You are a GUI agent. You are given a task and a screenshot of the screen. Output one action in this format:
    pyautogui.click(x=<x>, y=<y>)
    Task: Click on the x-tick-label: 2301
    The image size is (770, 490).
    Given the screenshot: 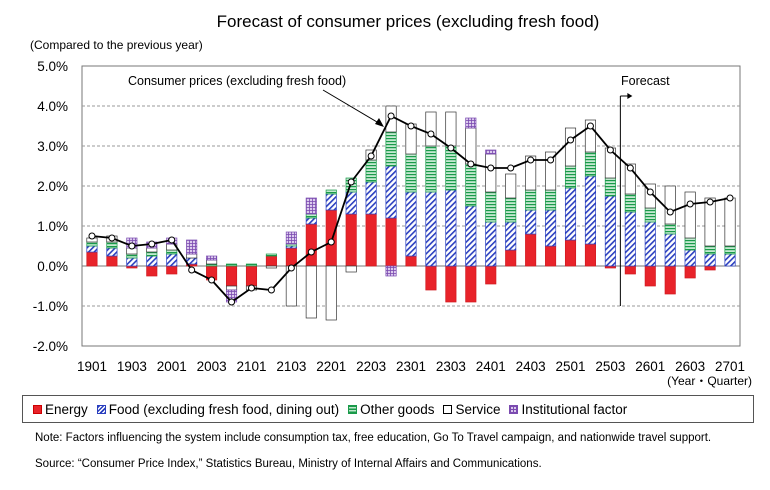 What is the action you would take?
    pyautogui.click(x=411, y=366)
    